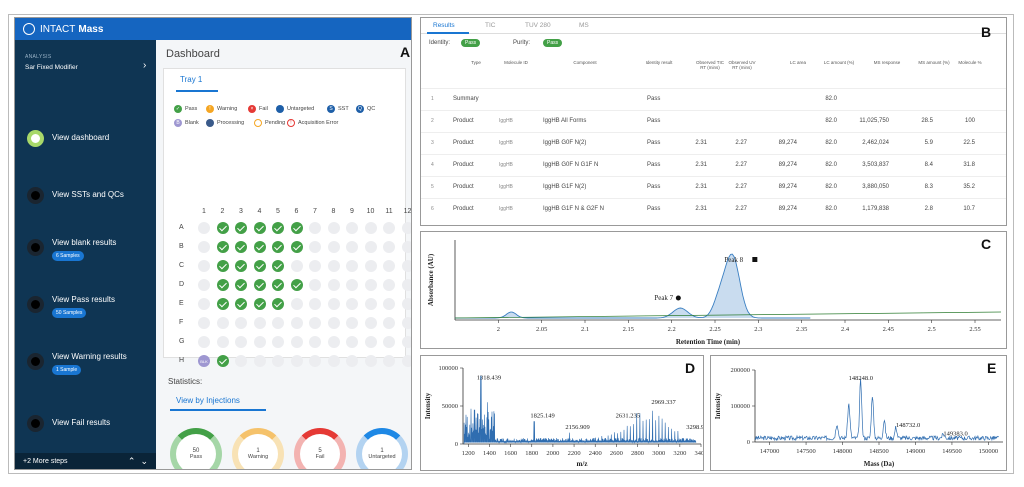 Image resolution: width=1024 pixels, height=487 pixels. I want to click on plate-well: BLK, so click(204, 361).